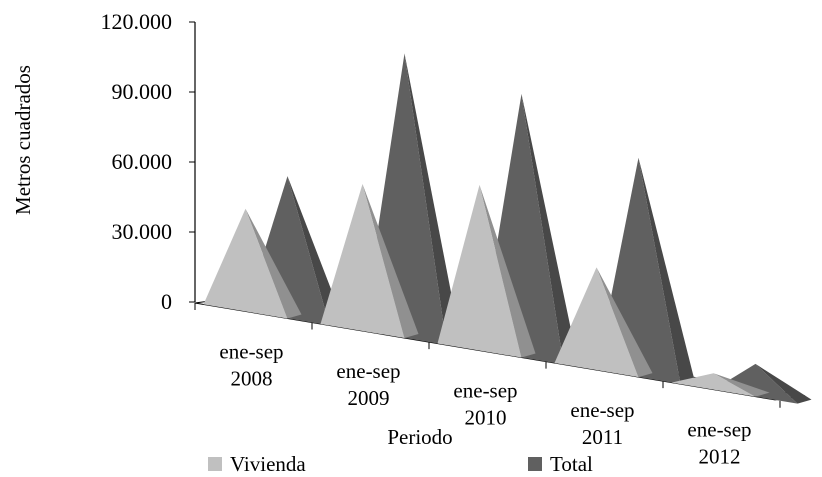  Describe the element at coordinates (485, 404) in the screenshot. I see `x-tick-label: ene-sep 2010` at that location.